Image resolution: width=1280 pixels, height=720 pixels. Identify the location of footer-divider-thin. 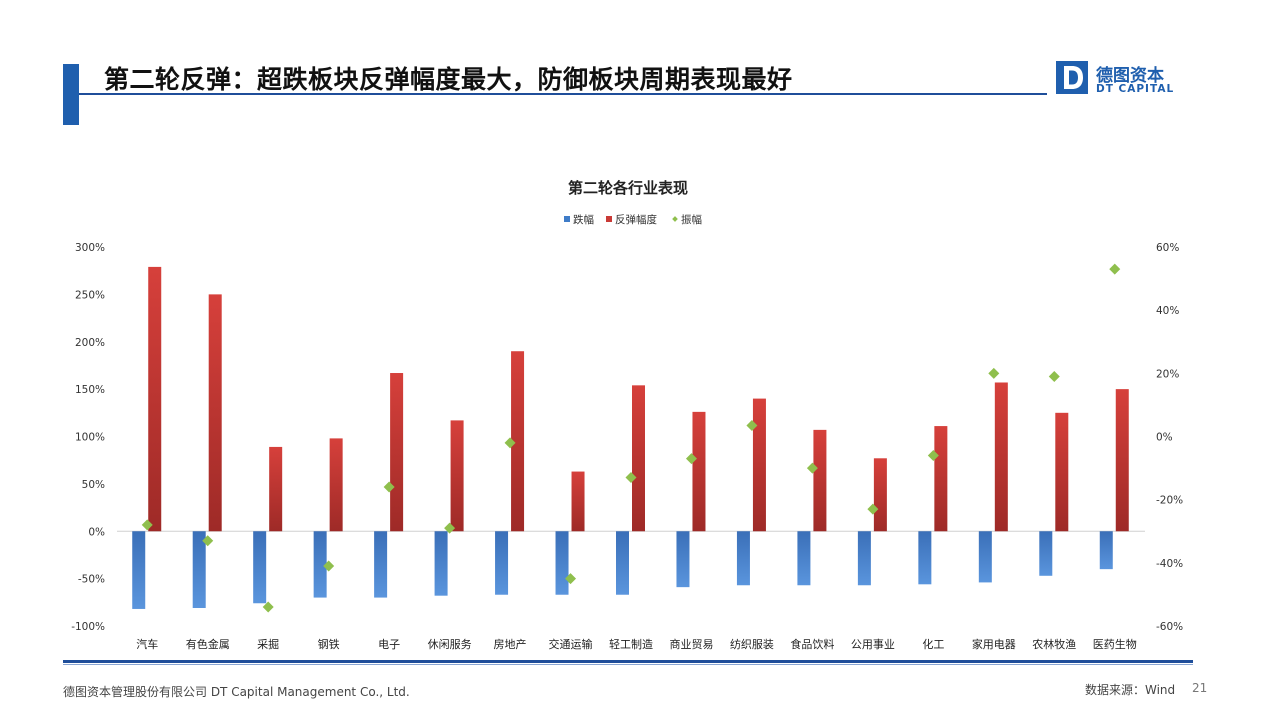
(628, 664).